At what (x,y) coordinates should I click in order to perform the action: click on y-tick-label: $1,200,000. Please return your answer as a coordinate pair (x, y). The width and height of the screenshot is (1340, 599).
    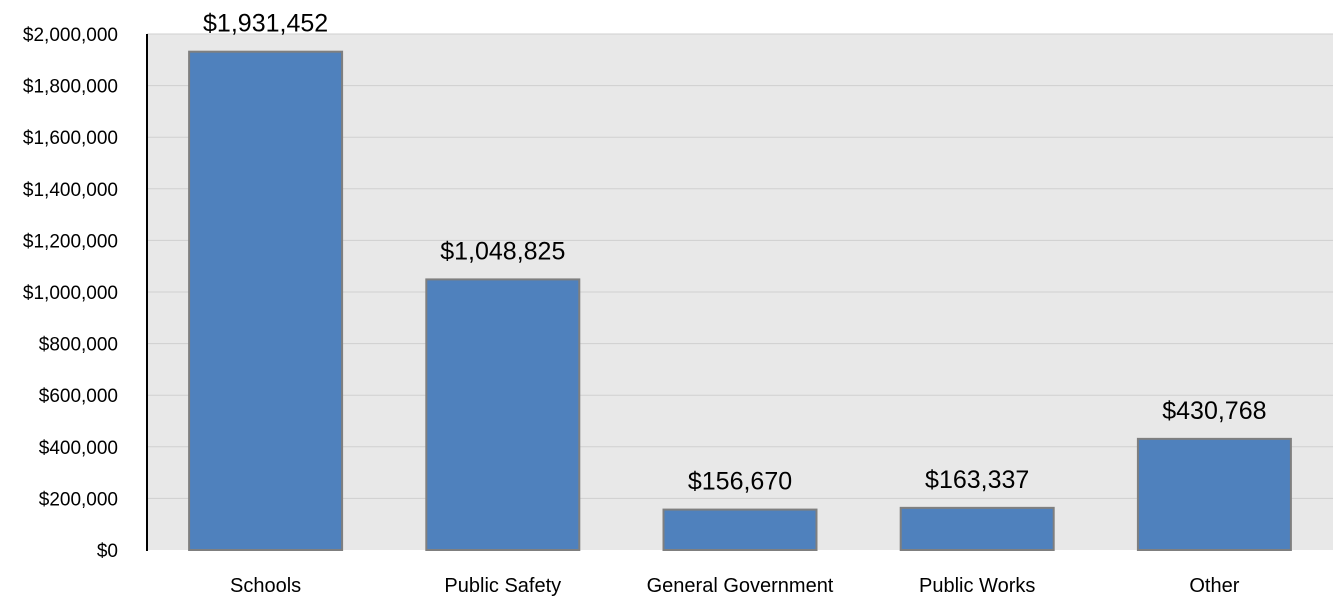
    Looking at the image, I should click on (70, 241).